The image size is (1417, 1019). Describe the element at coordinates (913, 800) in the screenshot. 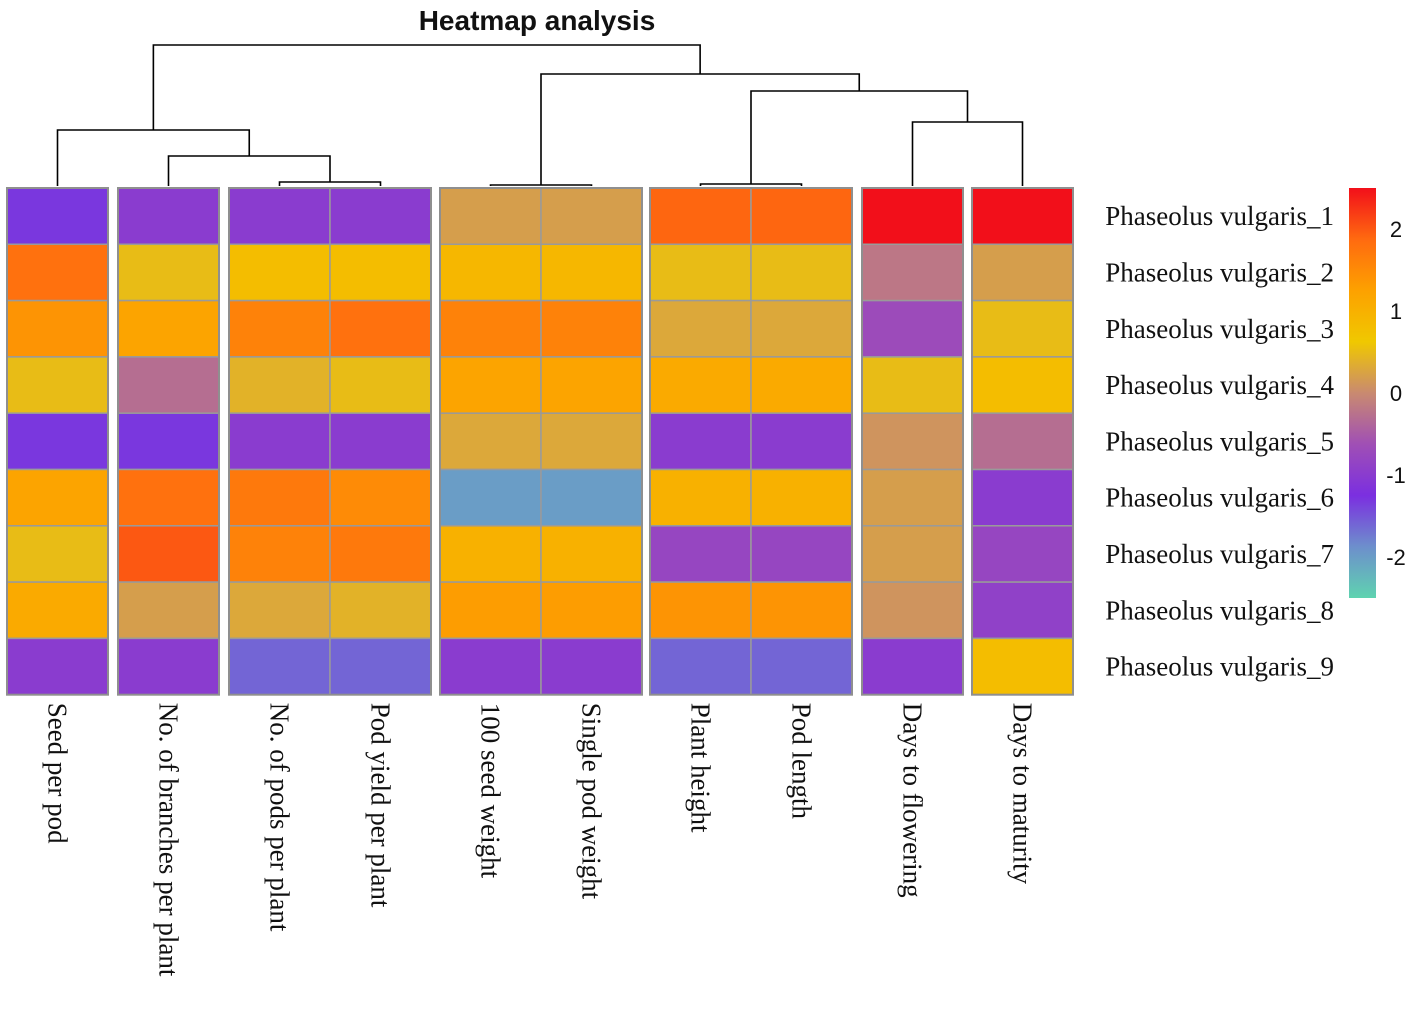

I see `column-label: Days to flowering` at that location.